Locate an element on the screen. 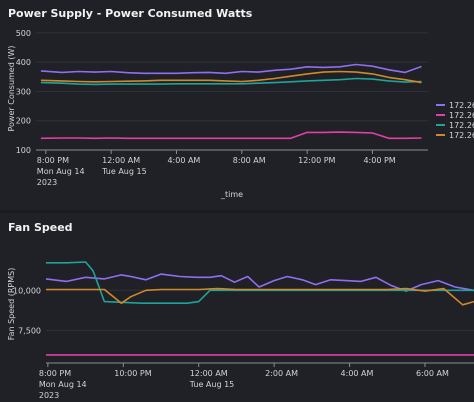 This screenshot has height=402, width=474. power-panel-title: Power Supply - Power Consumed Watts is located at coordinates (130, 13).